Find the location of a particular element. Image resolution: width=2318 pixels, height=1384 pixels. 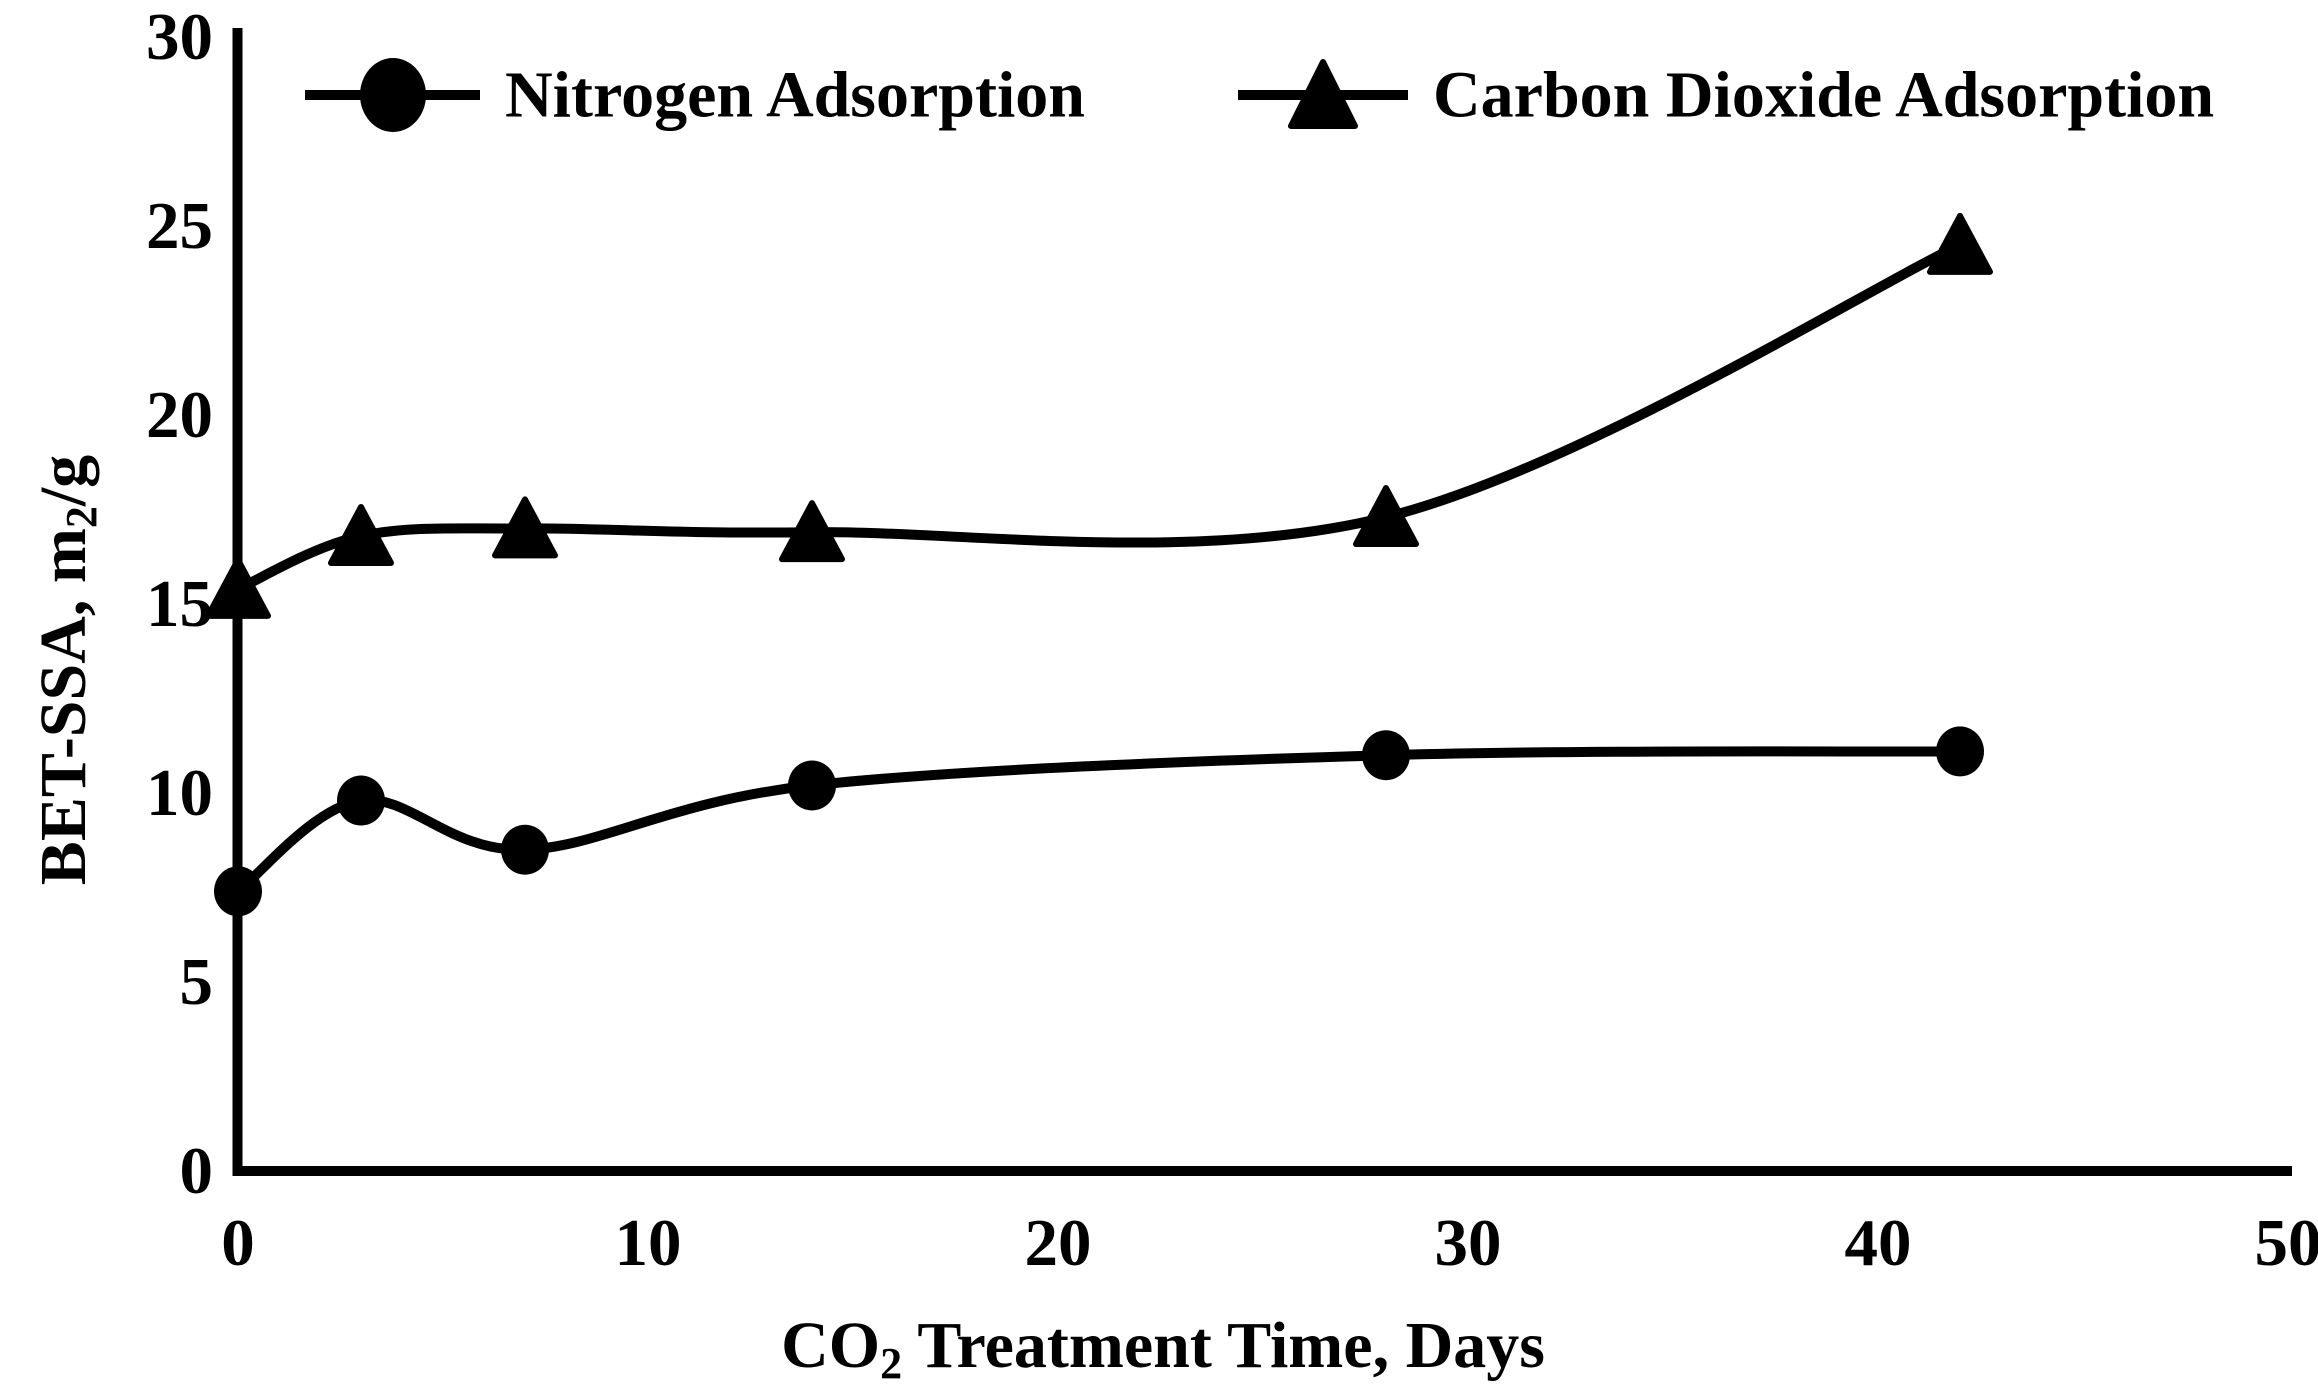

series-nitrogen is located at coordinates (1099, 821).